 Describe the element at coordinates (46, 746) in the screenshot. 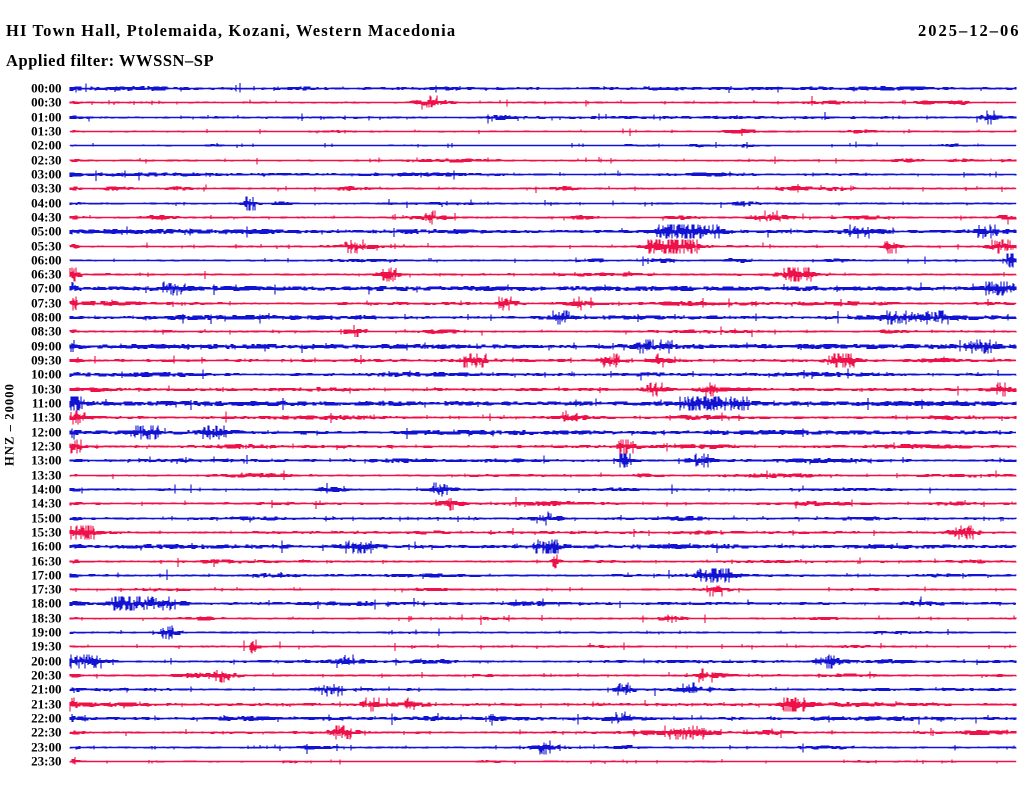

I see `svg-text: 23:00` at that location.